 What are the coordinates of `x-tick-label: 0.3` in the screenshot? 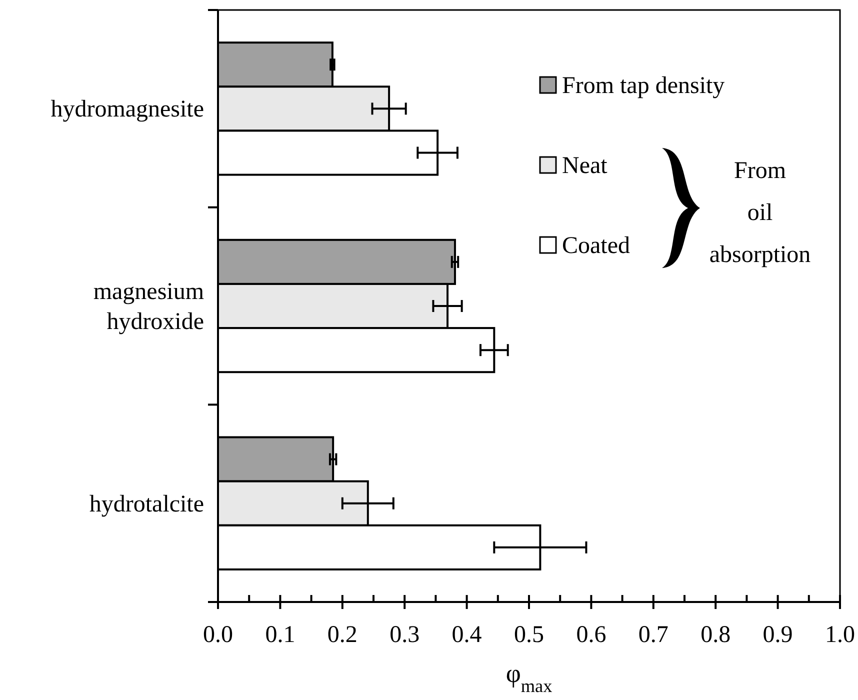 It's located at (405, 635).